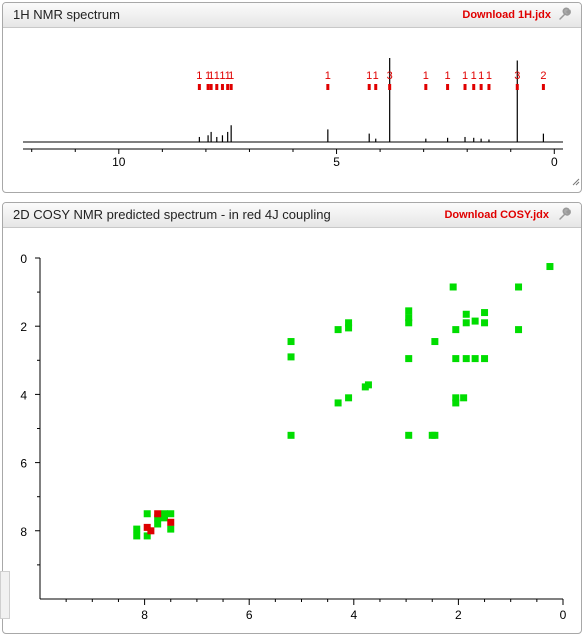 This screenshot has width=586, height=634. Describe the element at coordinates (119, 162) in the screenshot. I see `x-tick-label: 10` at that location.